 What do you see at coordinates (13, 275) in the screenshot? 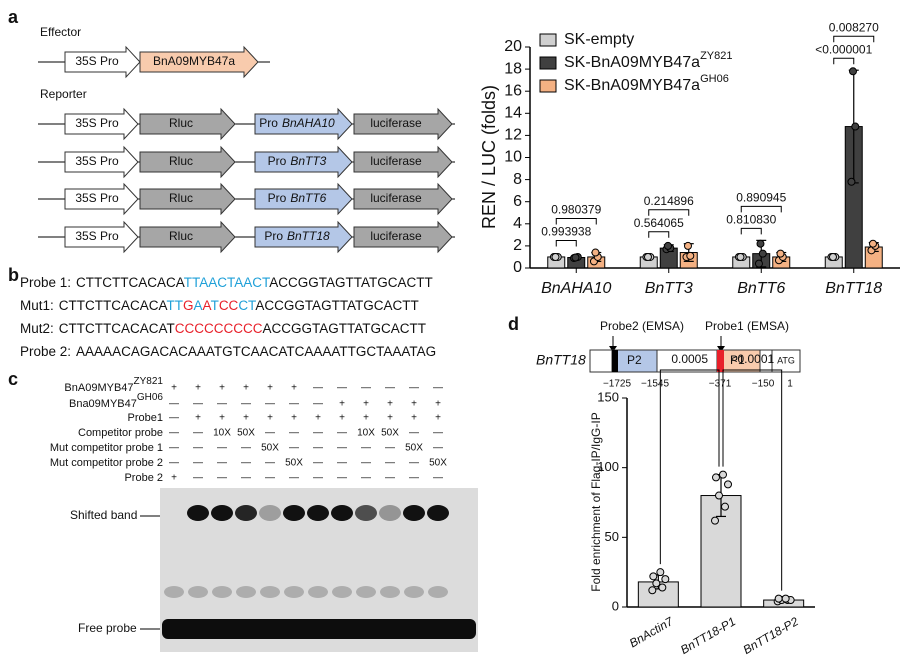
I see `panel-label: b` at bounding box center [13, 275].